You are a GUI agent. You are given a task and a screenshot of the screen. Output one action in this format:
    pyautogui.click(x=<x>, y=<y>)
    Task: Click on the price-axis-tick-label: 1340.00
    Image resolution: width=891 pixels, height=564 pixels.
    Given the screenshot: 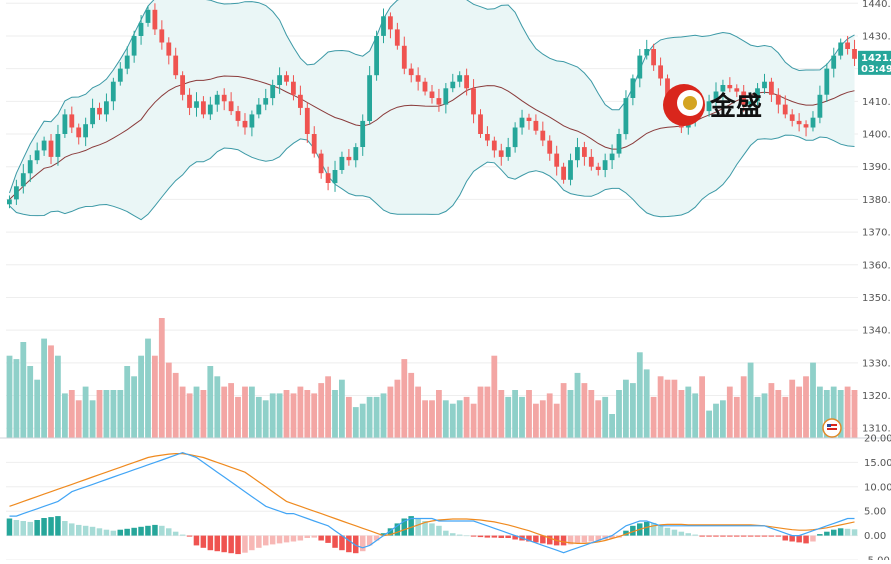 What is the action you would take?
    pyautogui.click(x=876, y=331)
    